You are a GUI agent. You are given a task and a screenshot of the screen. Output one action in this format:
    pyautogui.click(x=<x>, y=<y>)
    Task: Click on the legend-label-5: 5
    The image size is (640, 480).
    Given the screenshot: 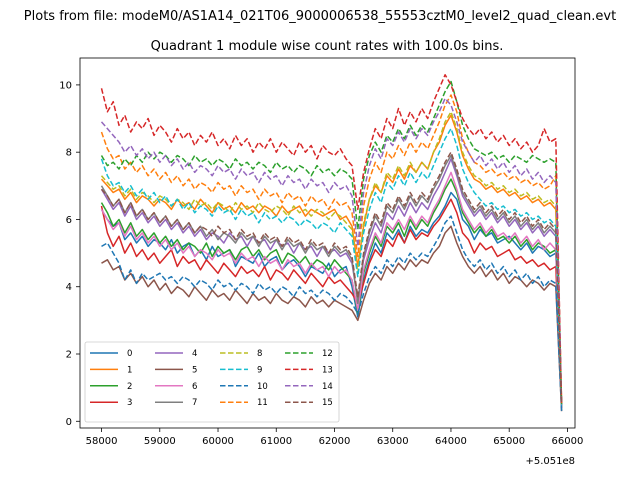 What is the action you would take?
    pyautogui.click(x=194, y=370)
    